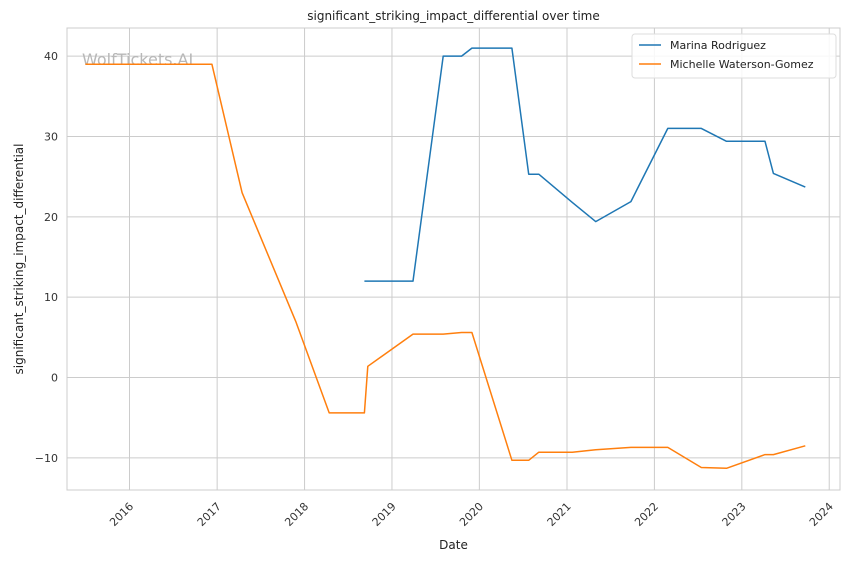 The height and width of the screenshot is (561, 854). Describe the element at coordinates (742, 64) in the screenshot. I see `legend-label: Michelle Waterson-Gomez` at that location.